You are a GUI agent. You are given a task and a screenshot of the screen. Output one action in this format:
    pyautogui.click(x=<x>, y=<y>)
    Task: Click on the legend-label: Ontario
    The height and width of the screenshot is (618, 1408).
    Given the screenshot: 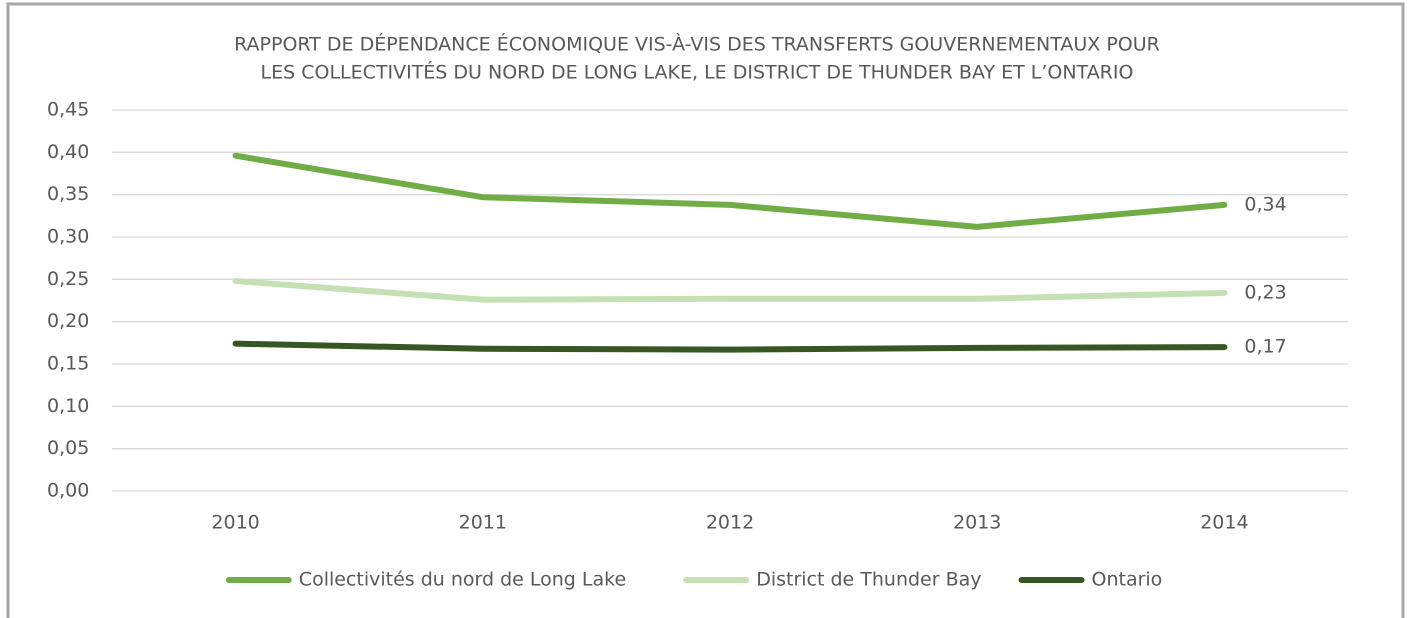 What is the action you would take?
    pyautogui.click(x=1127, y=580)
    